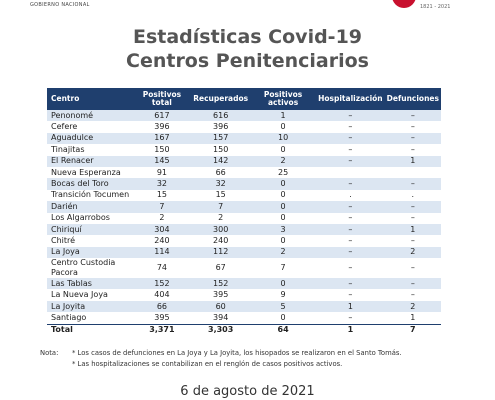  Describe the element at coordinates (247, 391) in the screenshot. I see `date: 6 de agosto de 2021` at that location.